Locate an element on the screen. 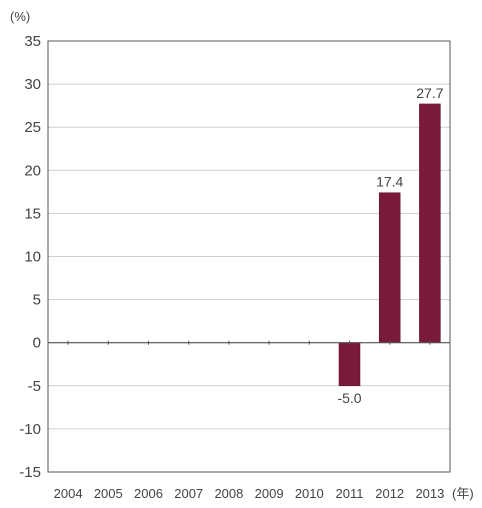  x-tick-label: 2005 is located at coordinates (108, 493).